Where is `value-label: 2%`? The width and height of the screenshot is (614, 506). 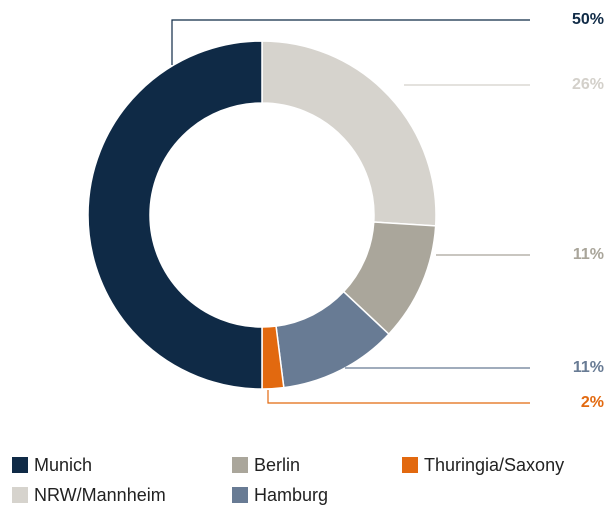 value-label: 2% is located at coordinates (592, 402).